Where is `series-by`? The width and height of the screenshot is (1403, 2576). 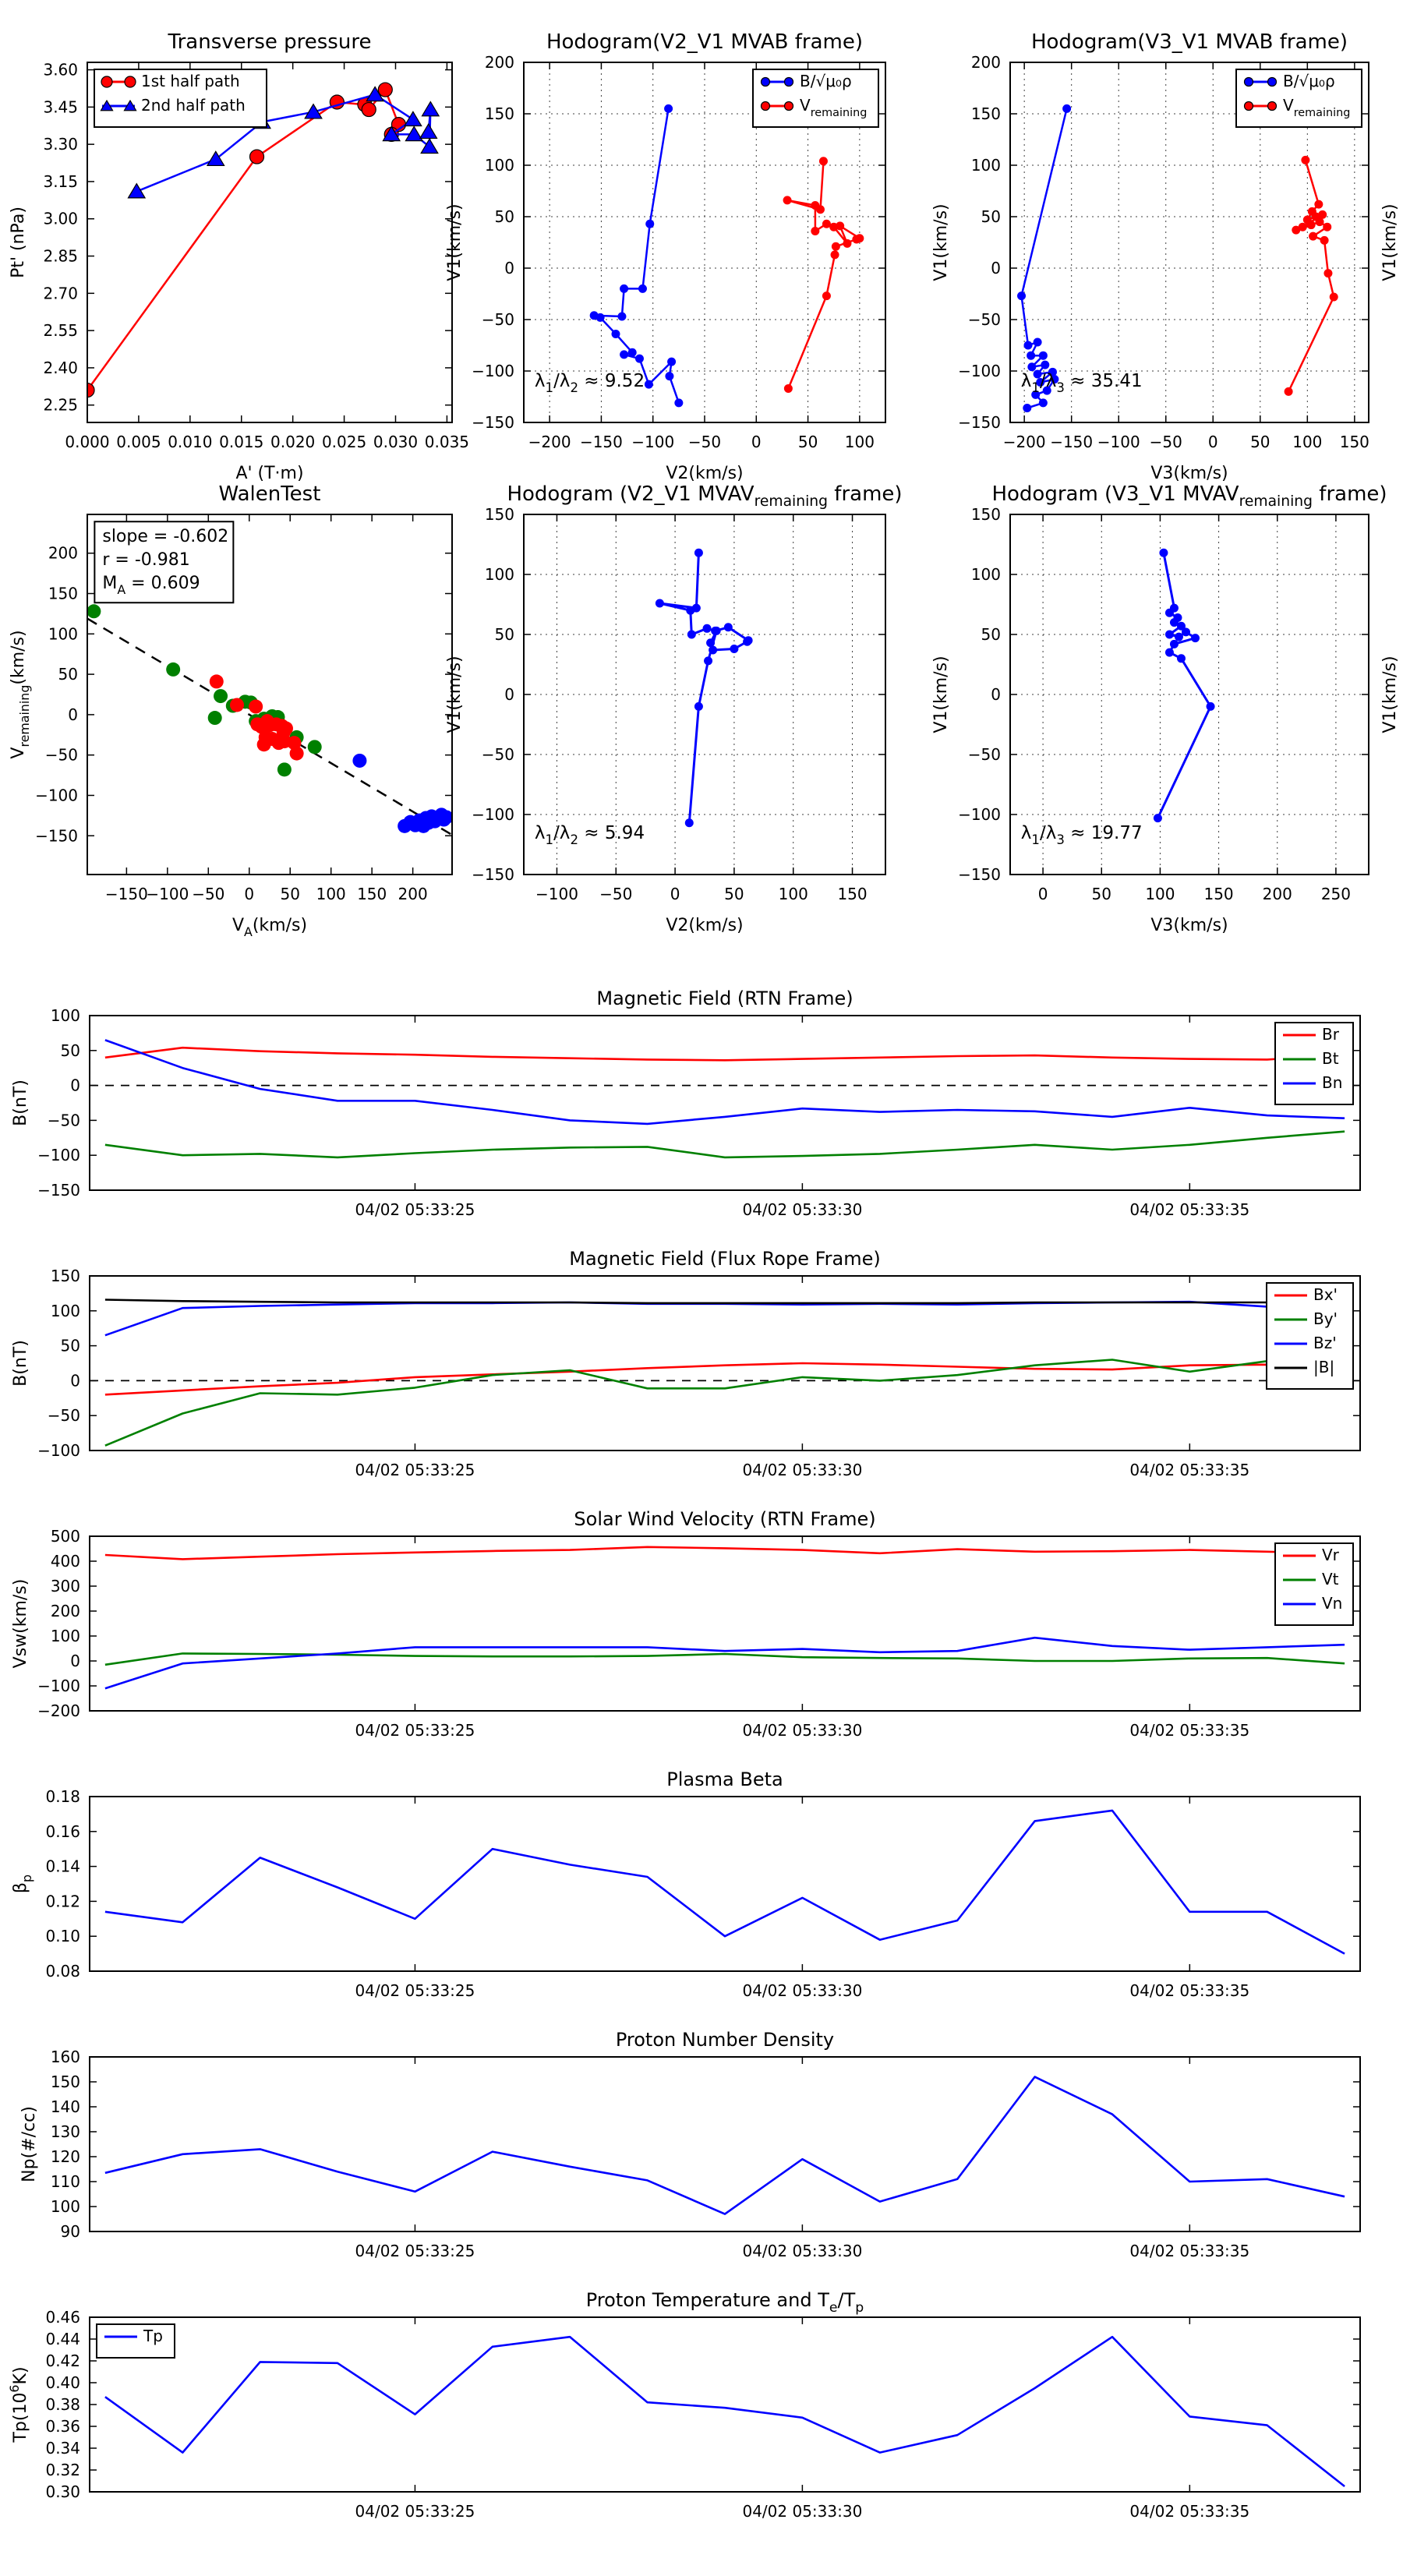 series-by is located at coordinates (724, 1399).